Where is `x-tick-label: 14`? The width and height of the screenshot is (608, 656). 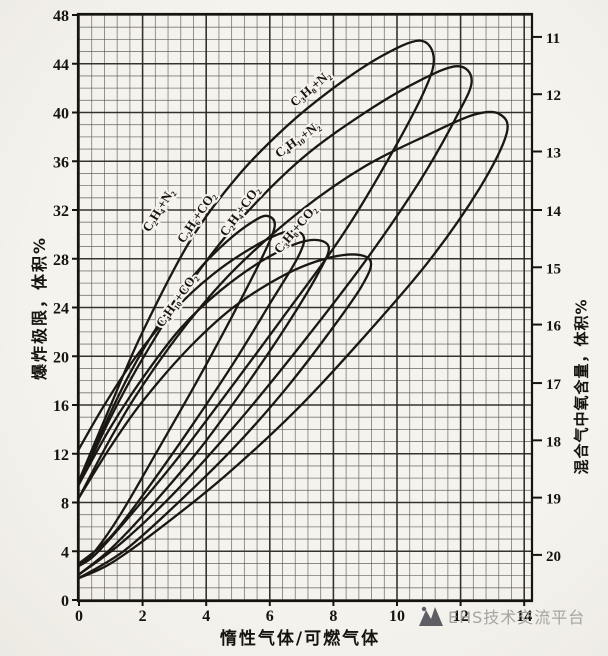
x-tick-label: 14 is located at coordinates (524, 616).